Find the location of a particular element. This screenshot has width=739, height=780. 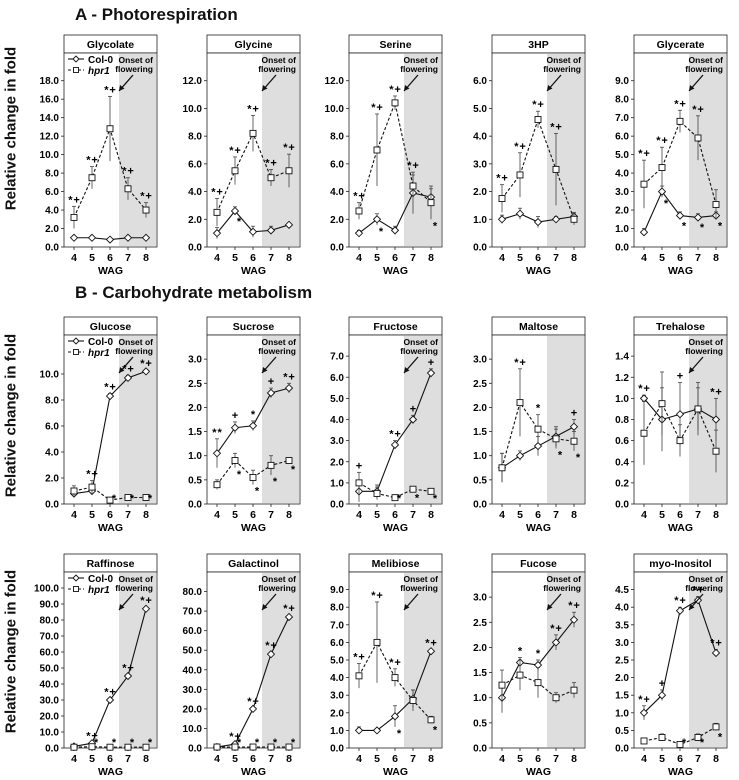

chart-title: Fructose is located at coordinates (395, 327).